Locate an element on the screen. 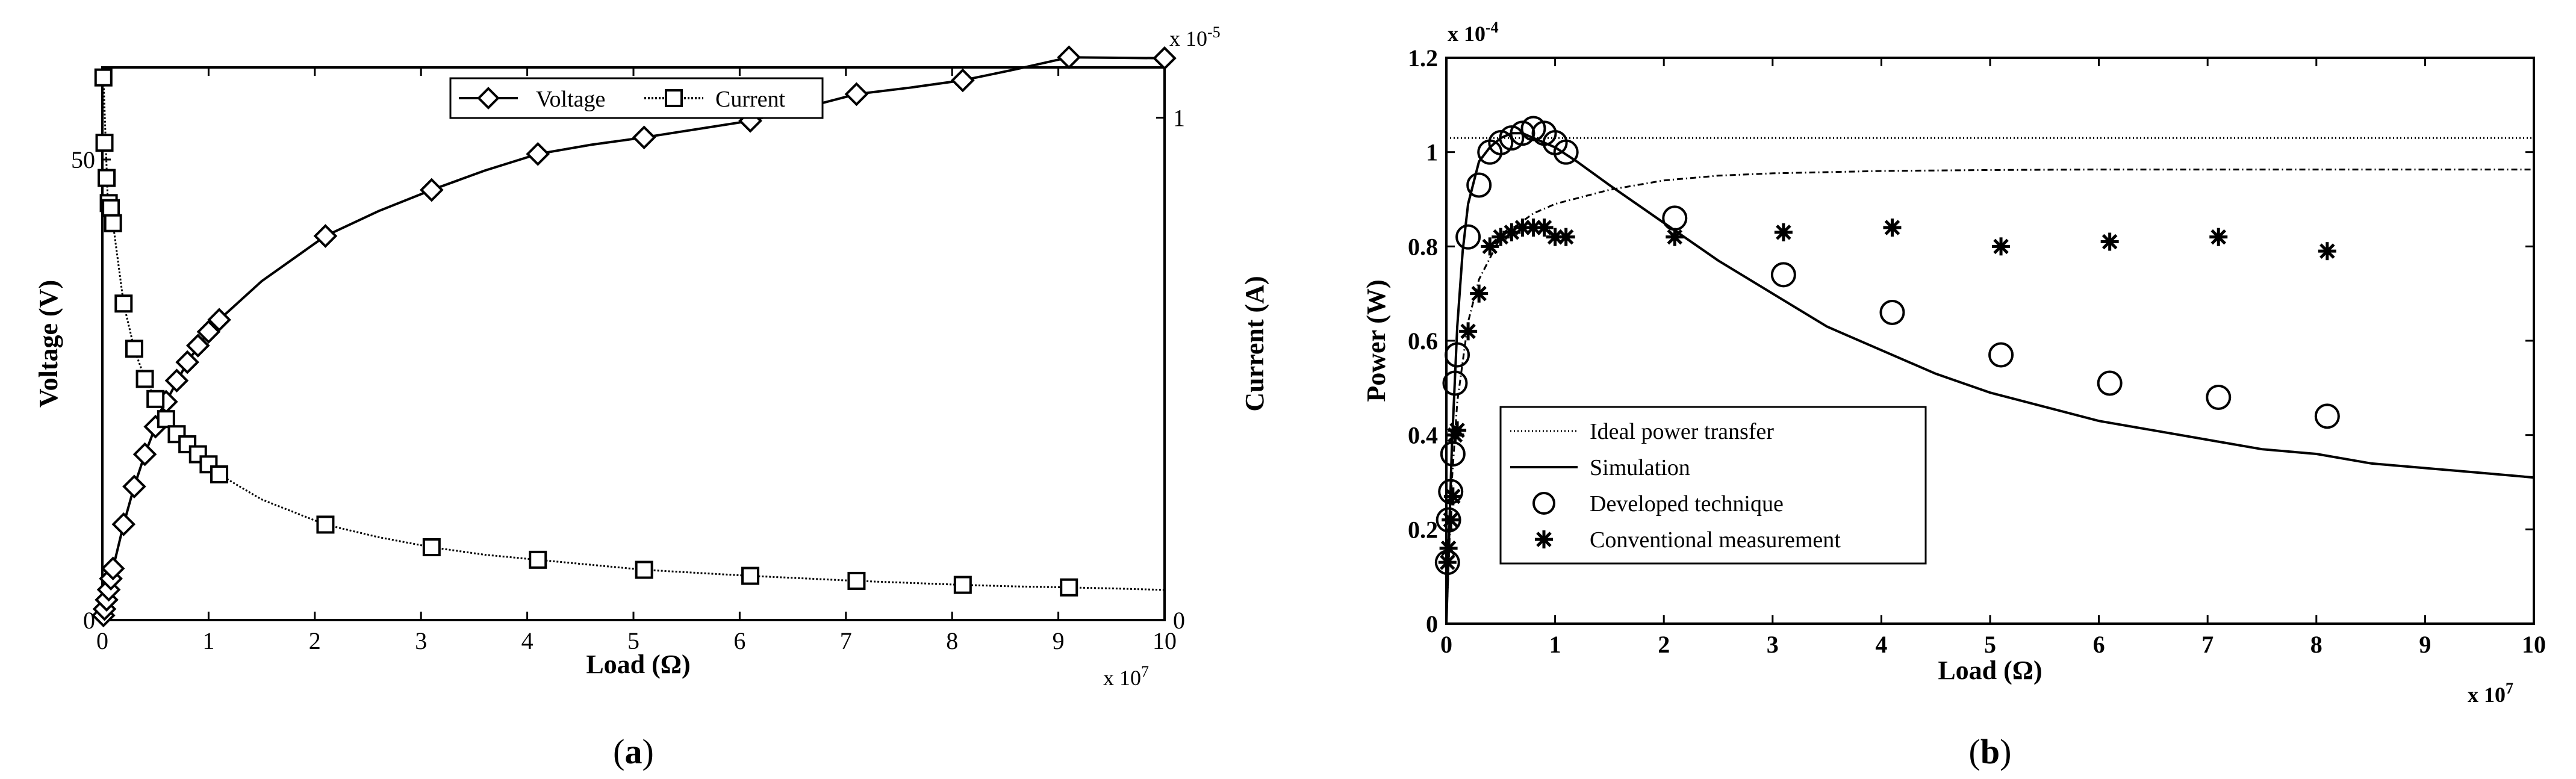 The height and width of the screenshot is (779, 2576). y-axis-multiplier: x 10-4 is located at coordinates (1473, 32).